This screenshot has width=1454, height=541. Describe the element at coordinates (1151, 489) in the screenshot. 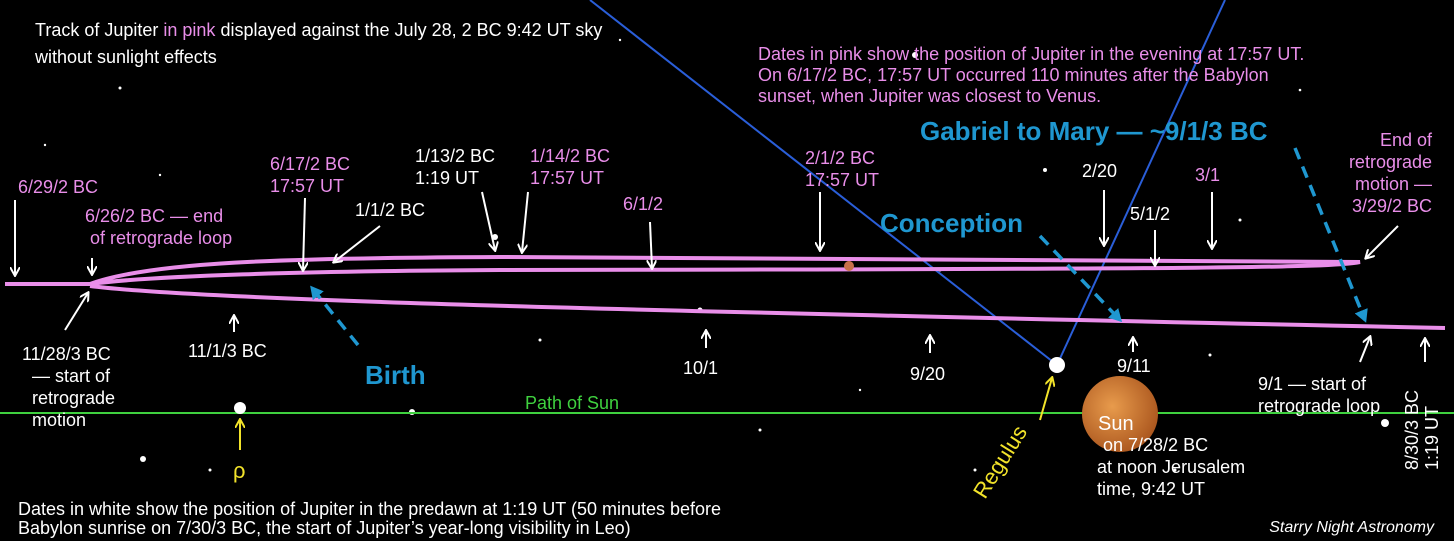

I see `sun-label: time, 9:42 UT` at that location.